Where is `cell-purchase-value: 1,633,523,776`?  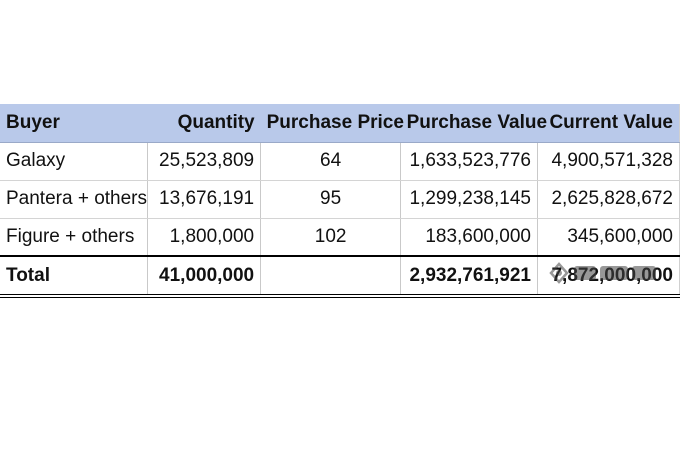 cell-purchase-value: 1,633,523,776 is located at coordinates (469, 161).